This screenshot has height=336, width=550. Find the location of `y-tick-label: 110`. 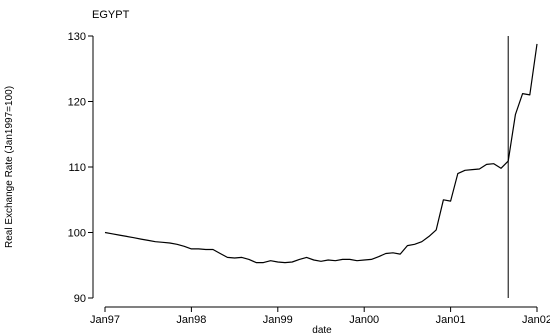

y-tick-label: 110 is located at coordinates (77, 168).